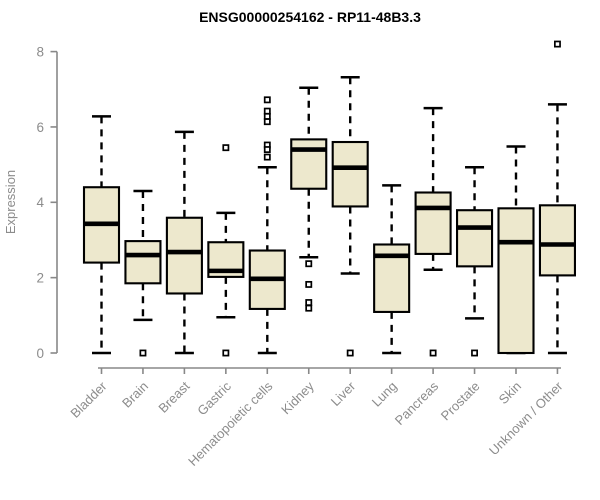  I want to click on boxplot-pancreas, so click(433, 231).